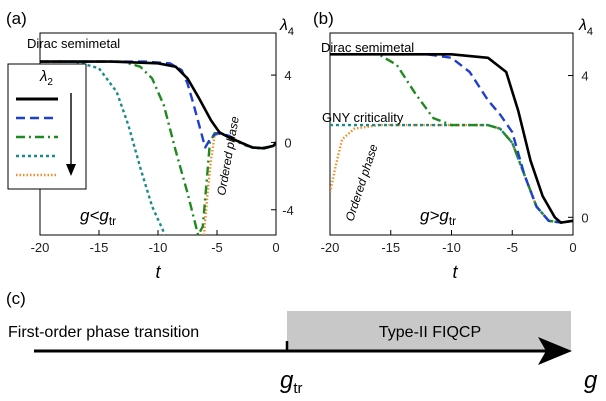 This screenshot has height=401, width=606. What do you see at coordinates (16, 298) in the screenshot?
I see `panel-c-label: (c)` at bounding box center [16, 298].